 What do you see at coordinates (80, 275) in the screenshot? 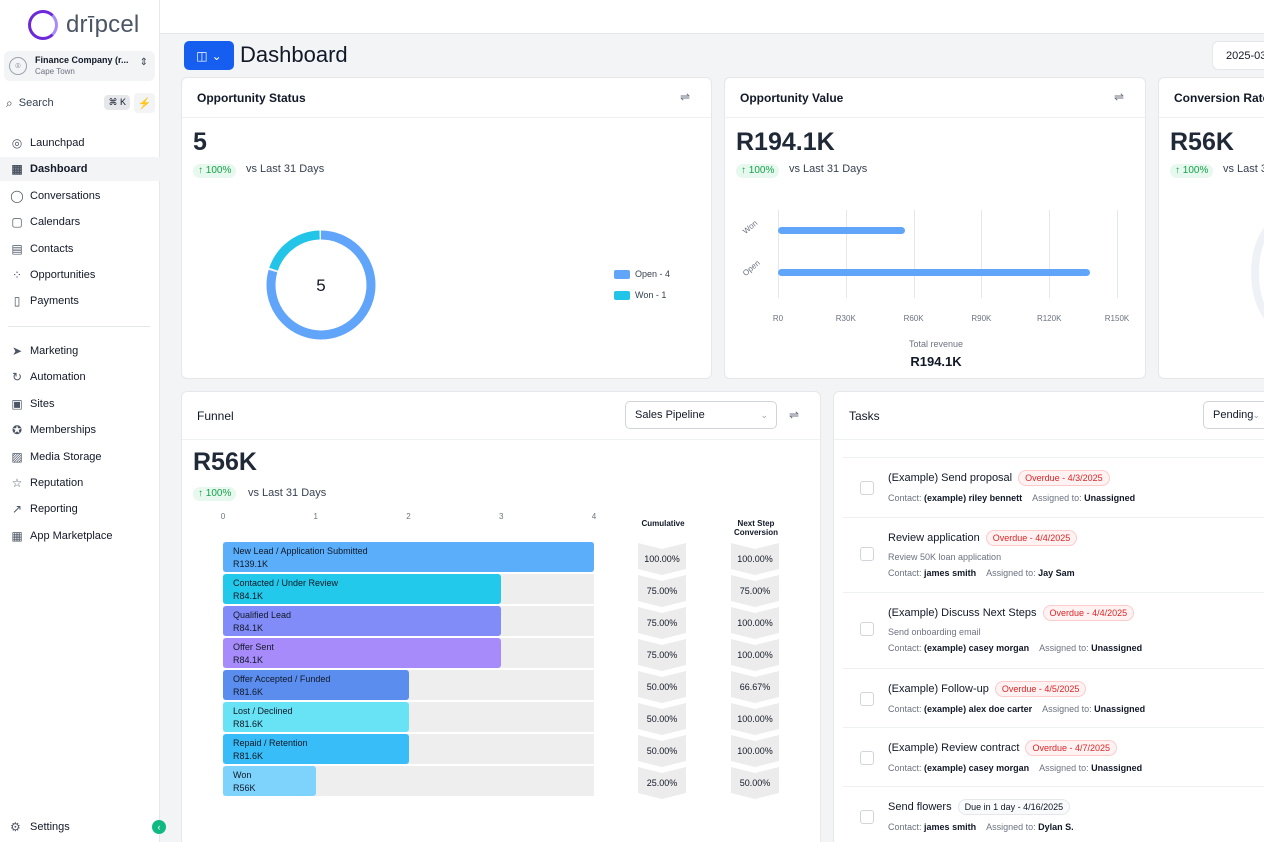
I see `sidebar-item-opportunities: ⁘ Opportunities` at bounding box center [80, 275].